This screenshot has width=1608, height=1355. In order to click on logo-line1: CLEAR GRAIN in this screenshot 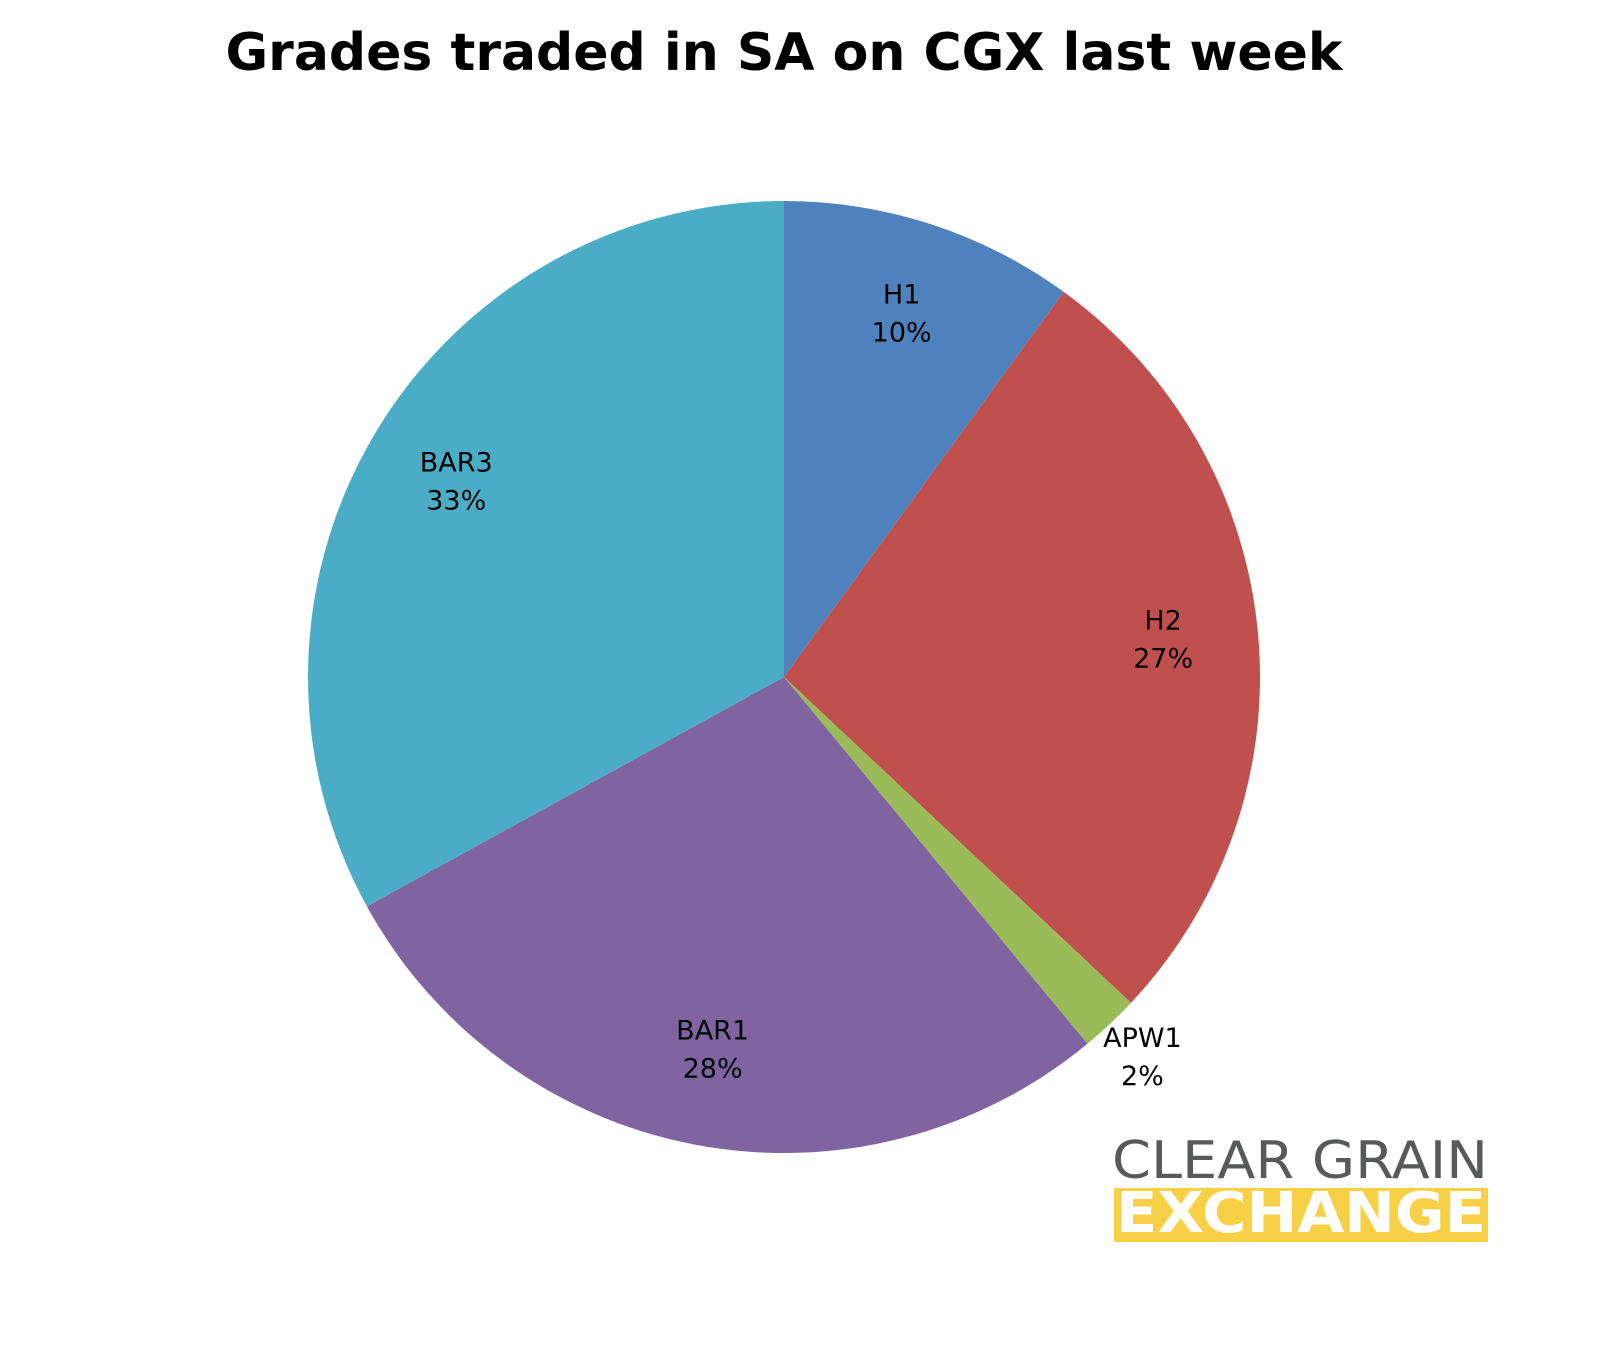, I will do `click(1300, 1161)`.